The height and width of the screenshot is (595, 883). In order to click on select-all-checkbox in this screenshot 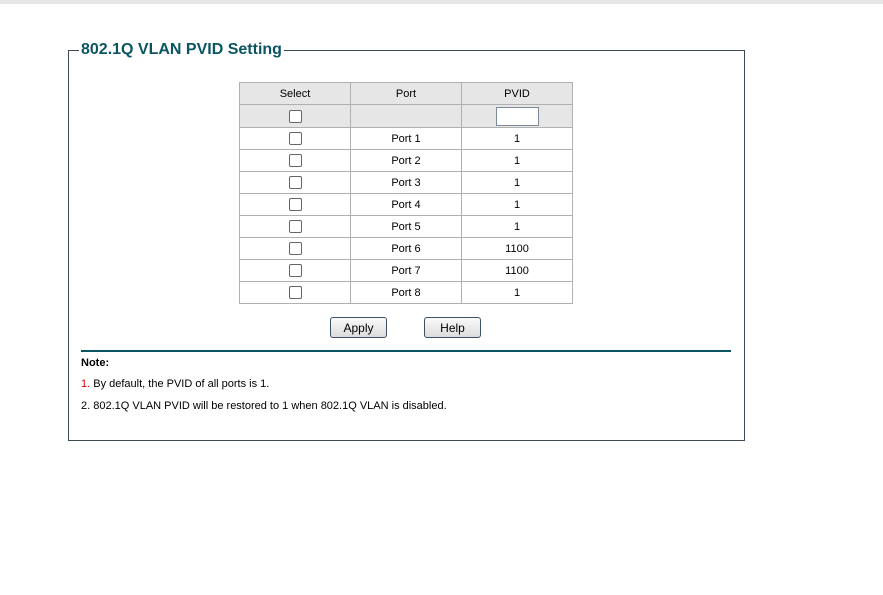, I will do `click(295, 116)`.